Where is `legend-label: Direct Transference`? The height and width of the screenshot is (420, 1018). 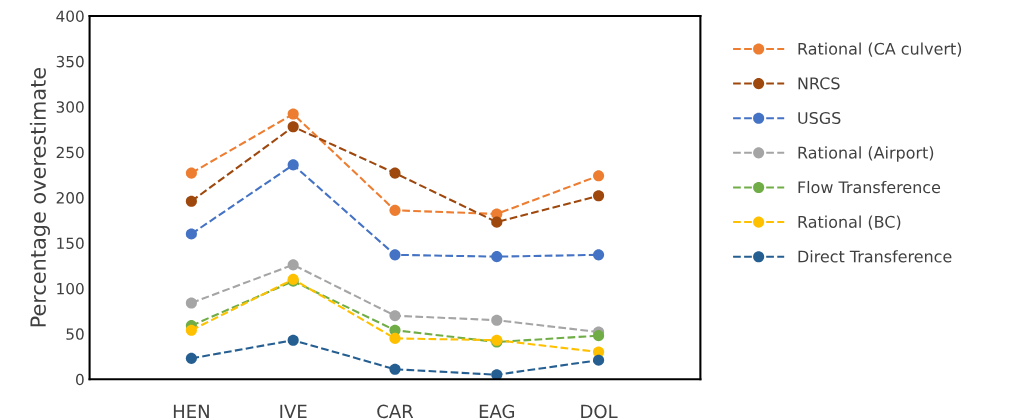
legend-label: Direct Transference is located at coordinates (875, 256).